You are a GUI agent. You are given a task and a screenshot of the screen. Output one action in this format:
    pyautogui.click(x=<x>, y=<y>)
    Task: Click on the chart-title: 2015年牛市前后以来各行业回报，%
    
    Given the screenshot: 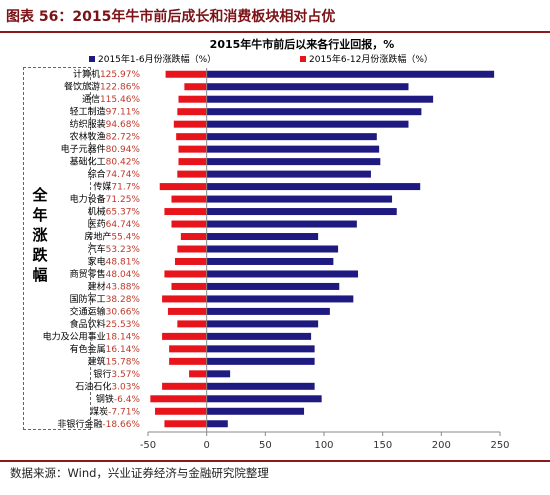 What is the action you would take?
    pyautogui.click(x=302, y=44)
    